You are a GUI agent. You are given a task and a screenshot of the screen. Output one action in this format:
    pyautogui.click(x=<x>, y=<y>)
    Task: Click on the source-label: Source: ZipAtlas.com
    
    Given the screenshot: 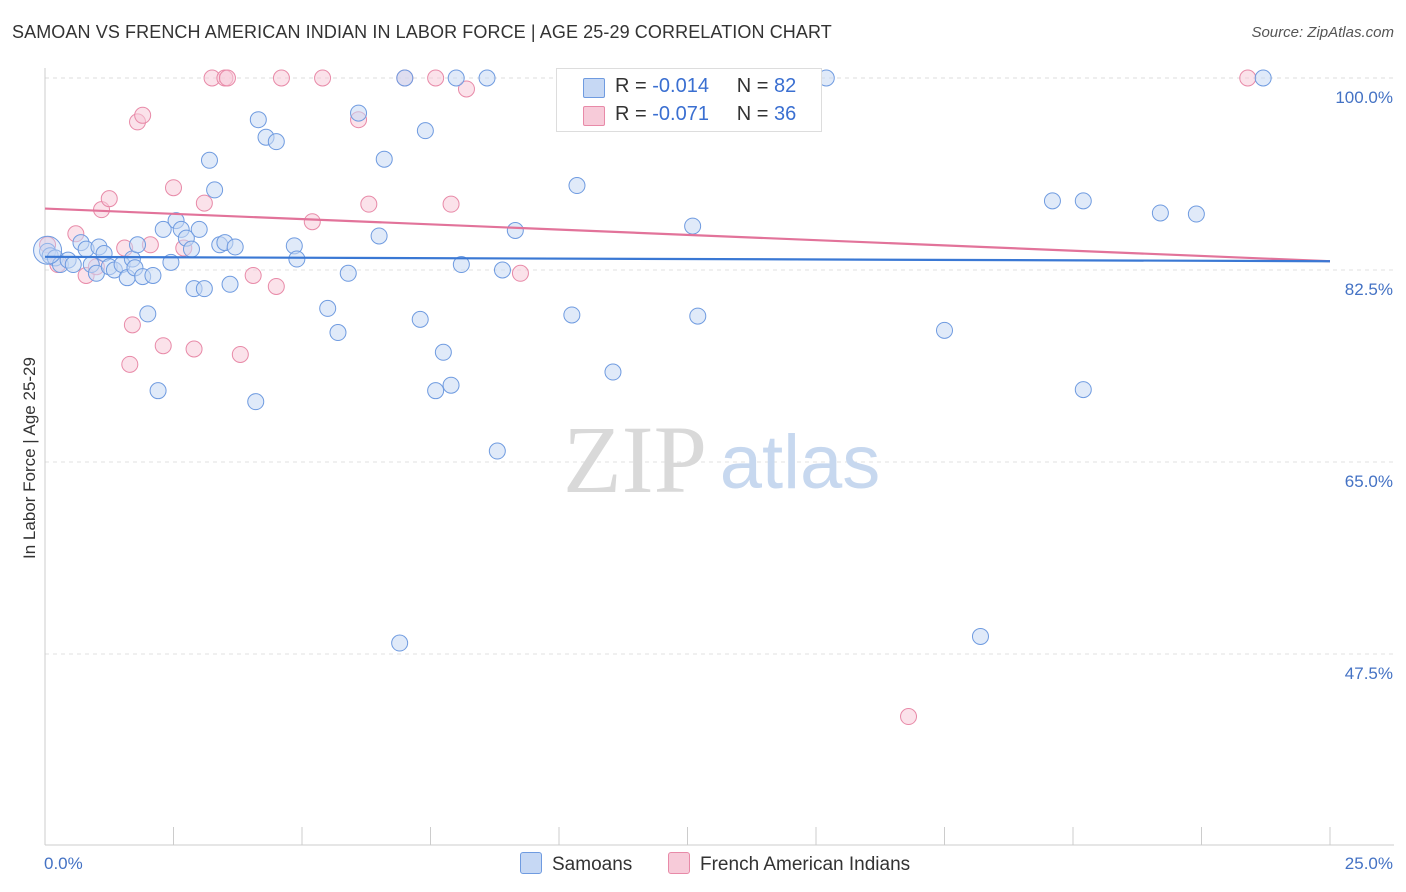 What is the action you would take?
    pyautogui.click(x=1322, y=32)
    